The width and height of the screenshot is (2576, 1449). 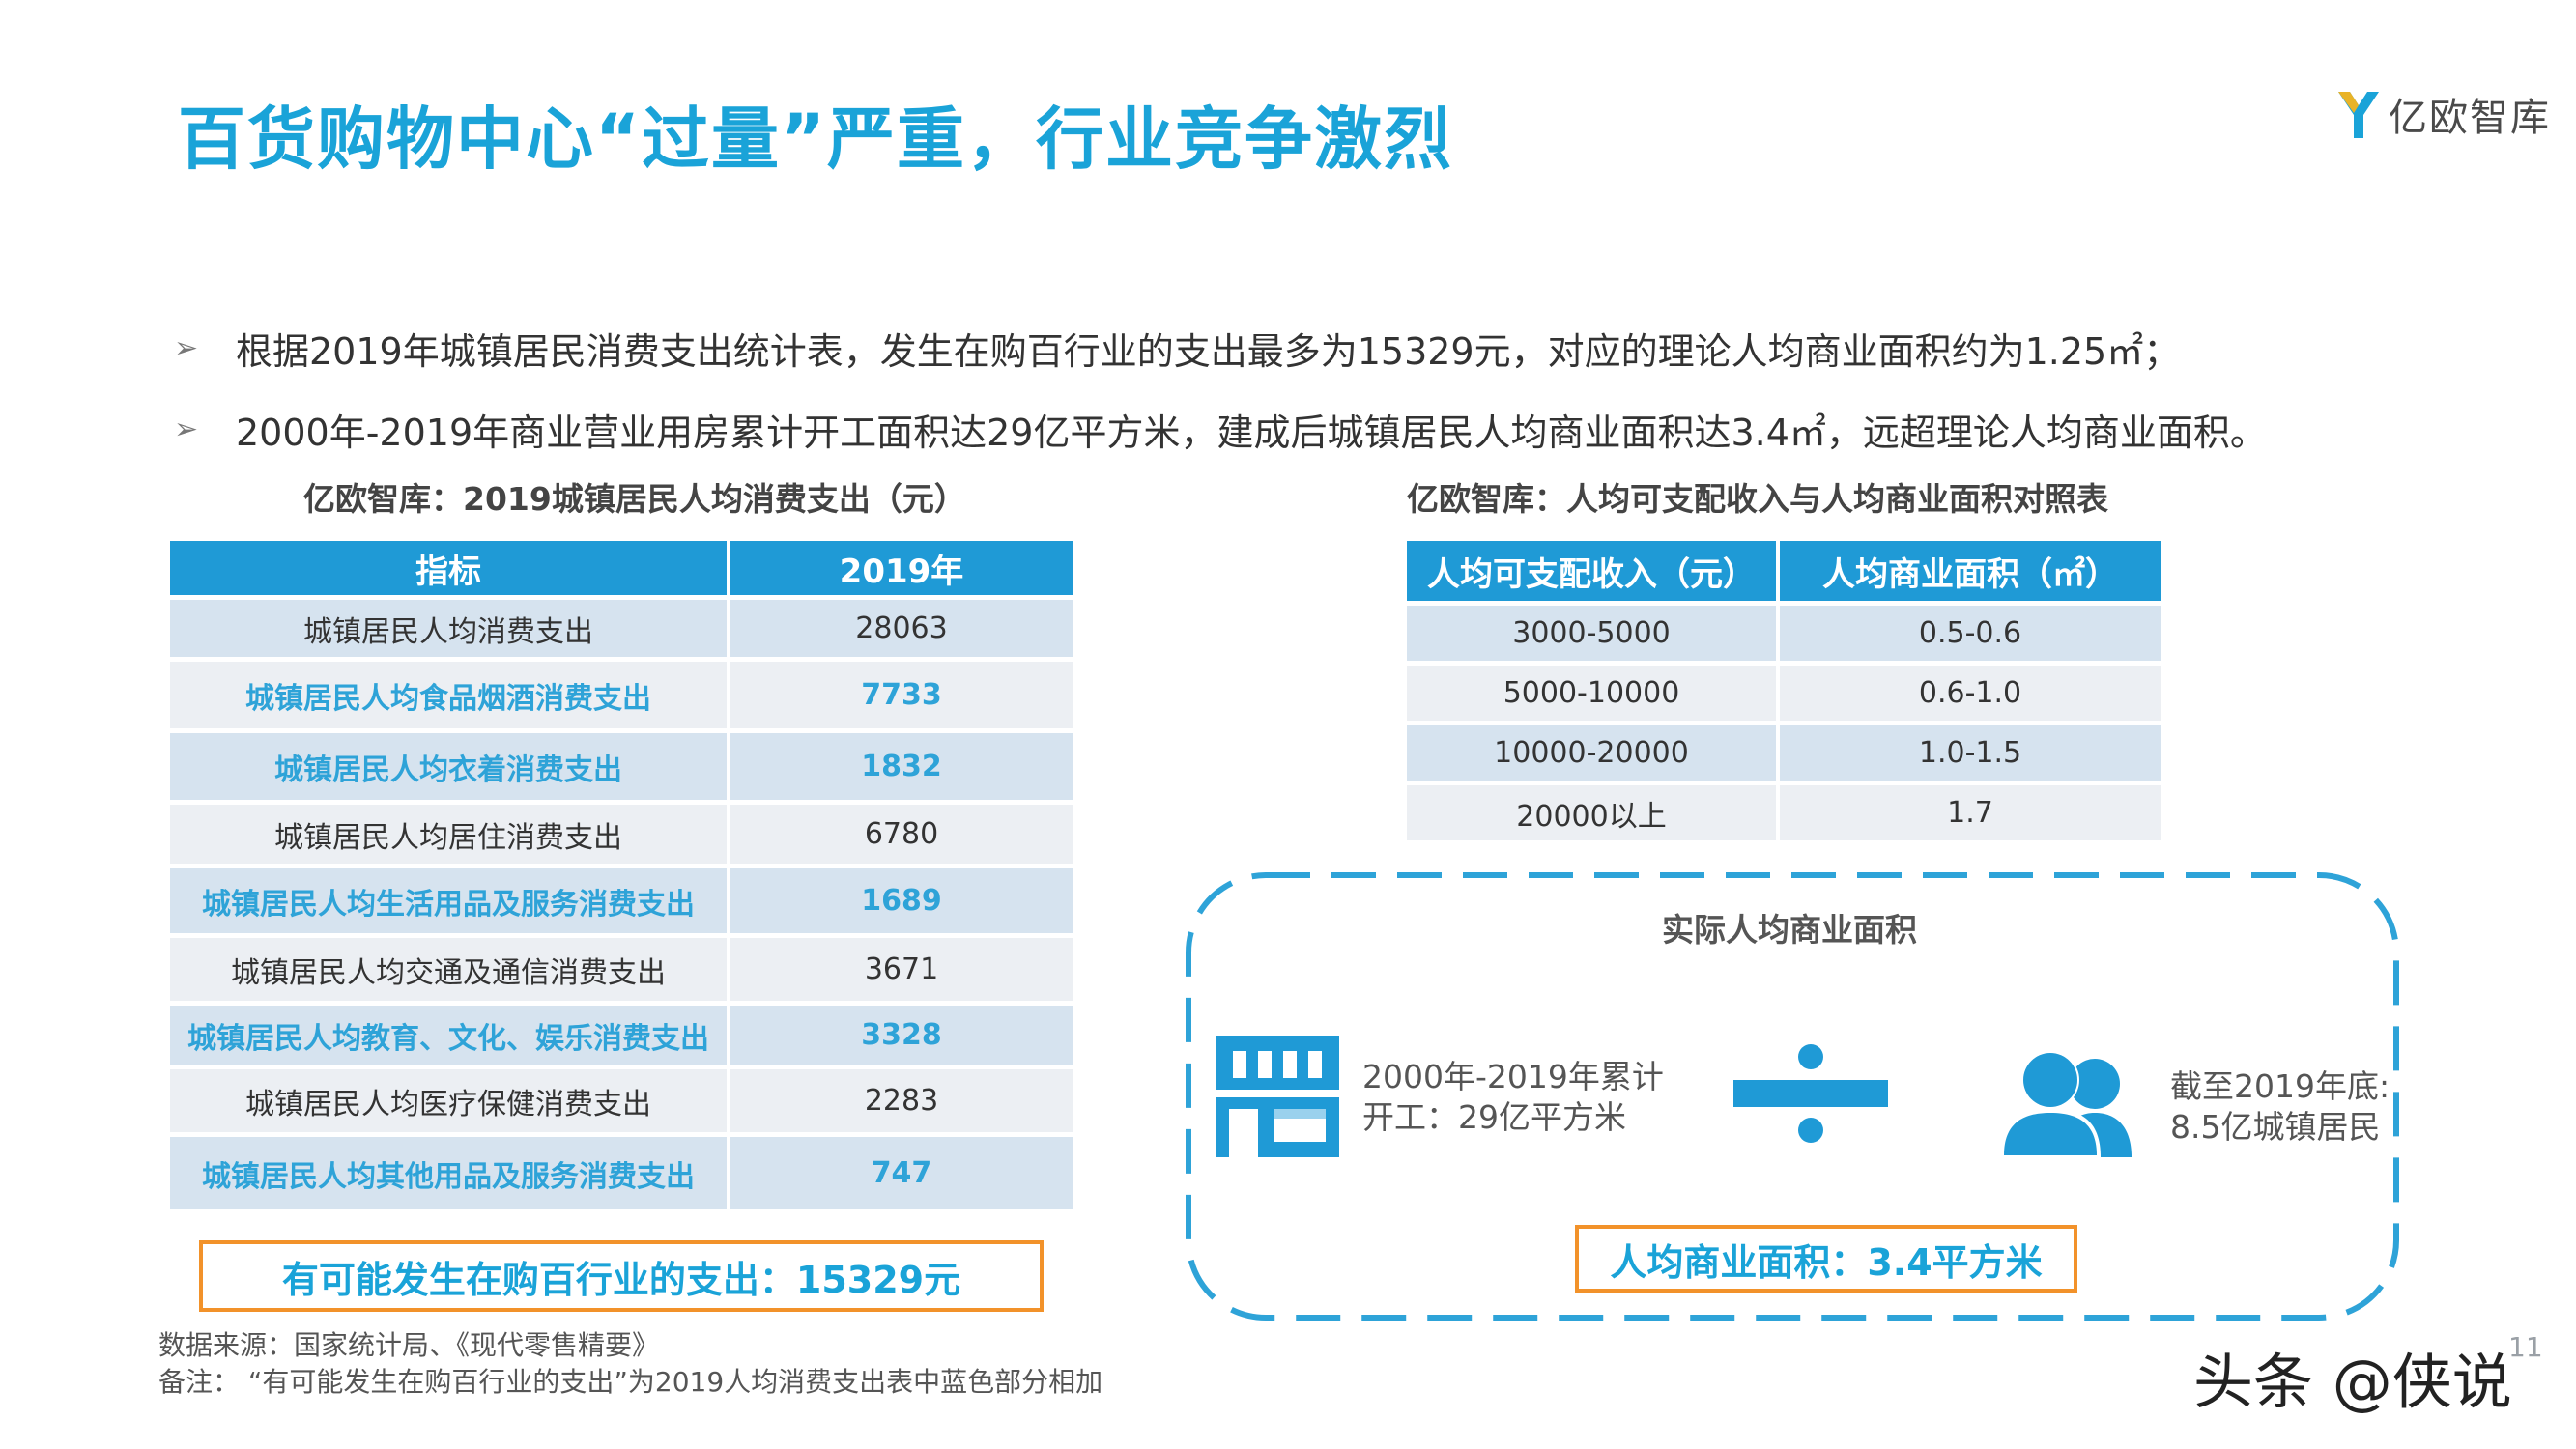 I want to click on table-row: 城镇居民人均消费支出 28063, so click(x=622, y=626).